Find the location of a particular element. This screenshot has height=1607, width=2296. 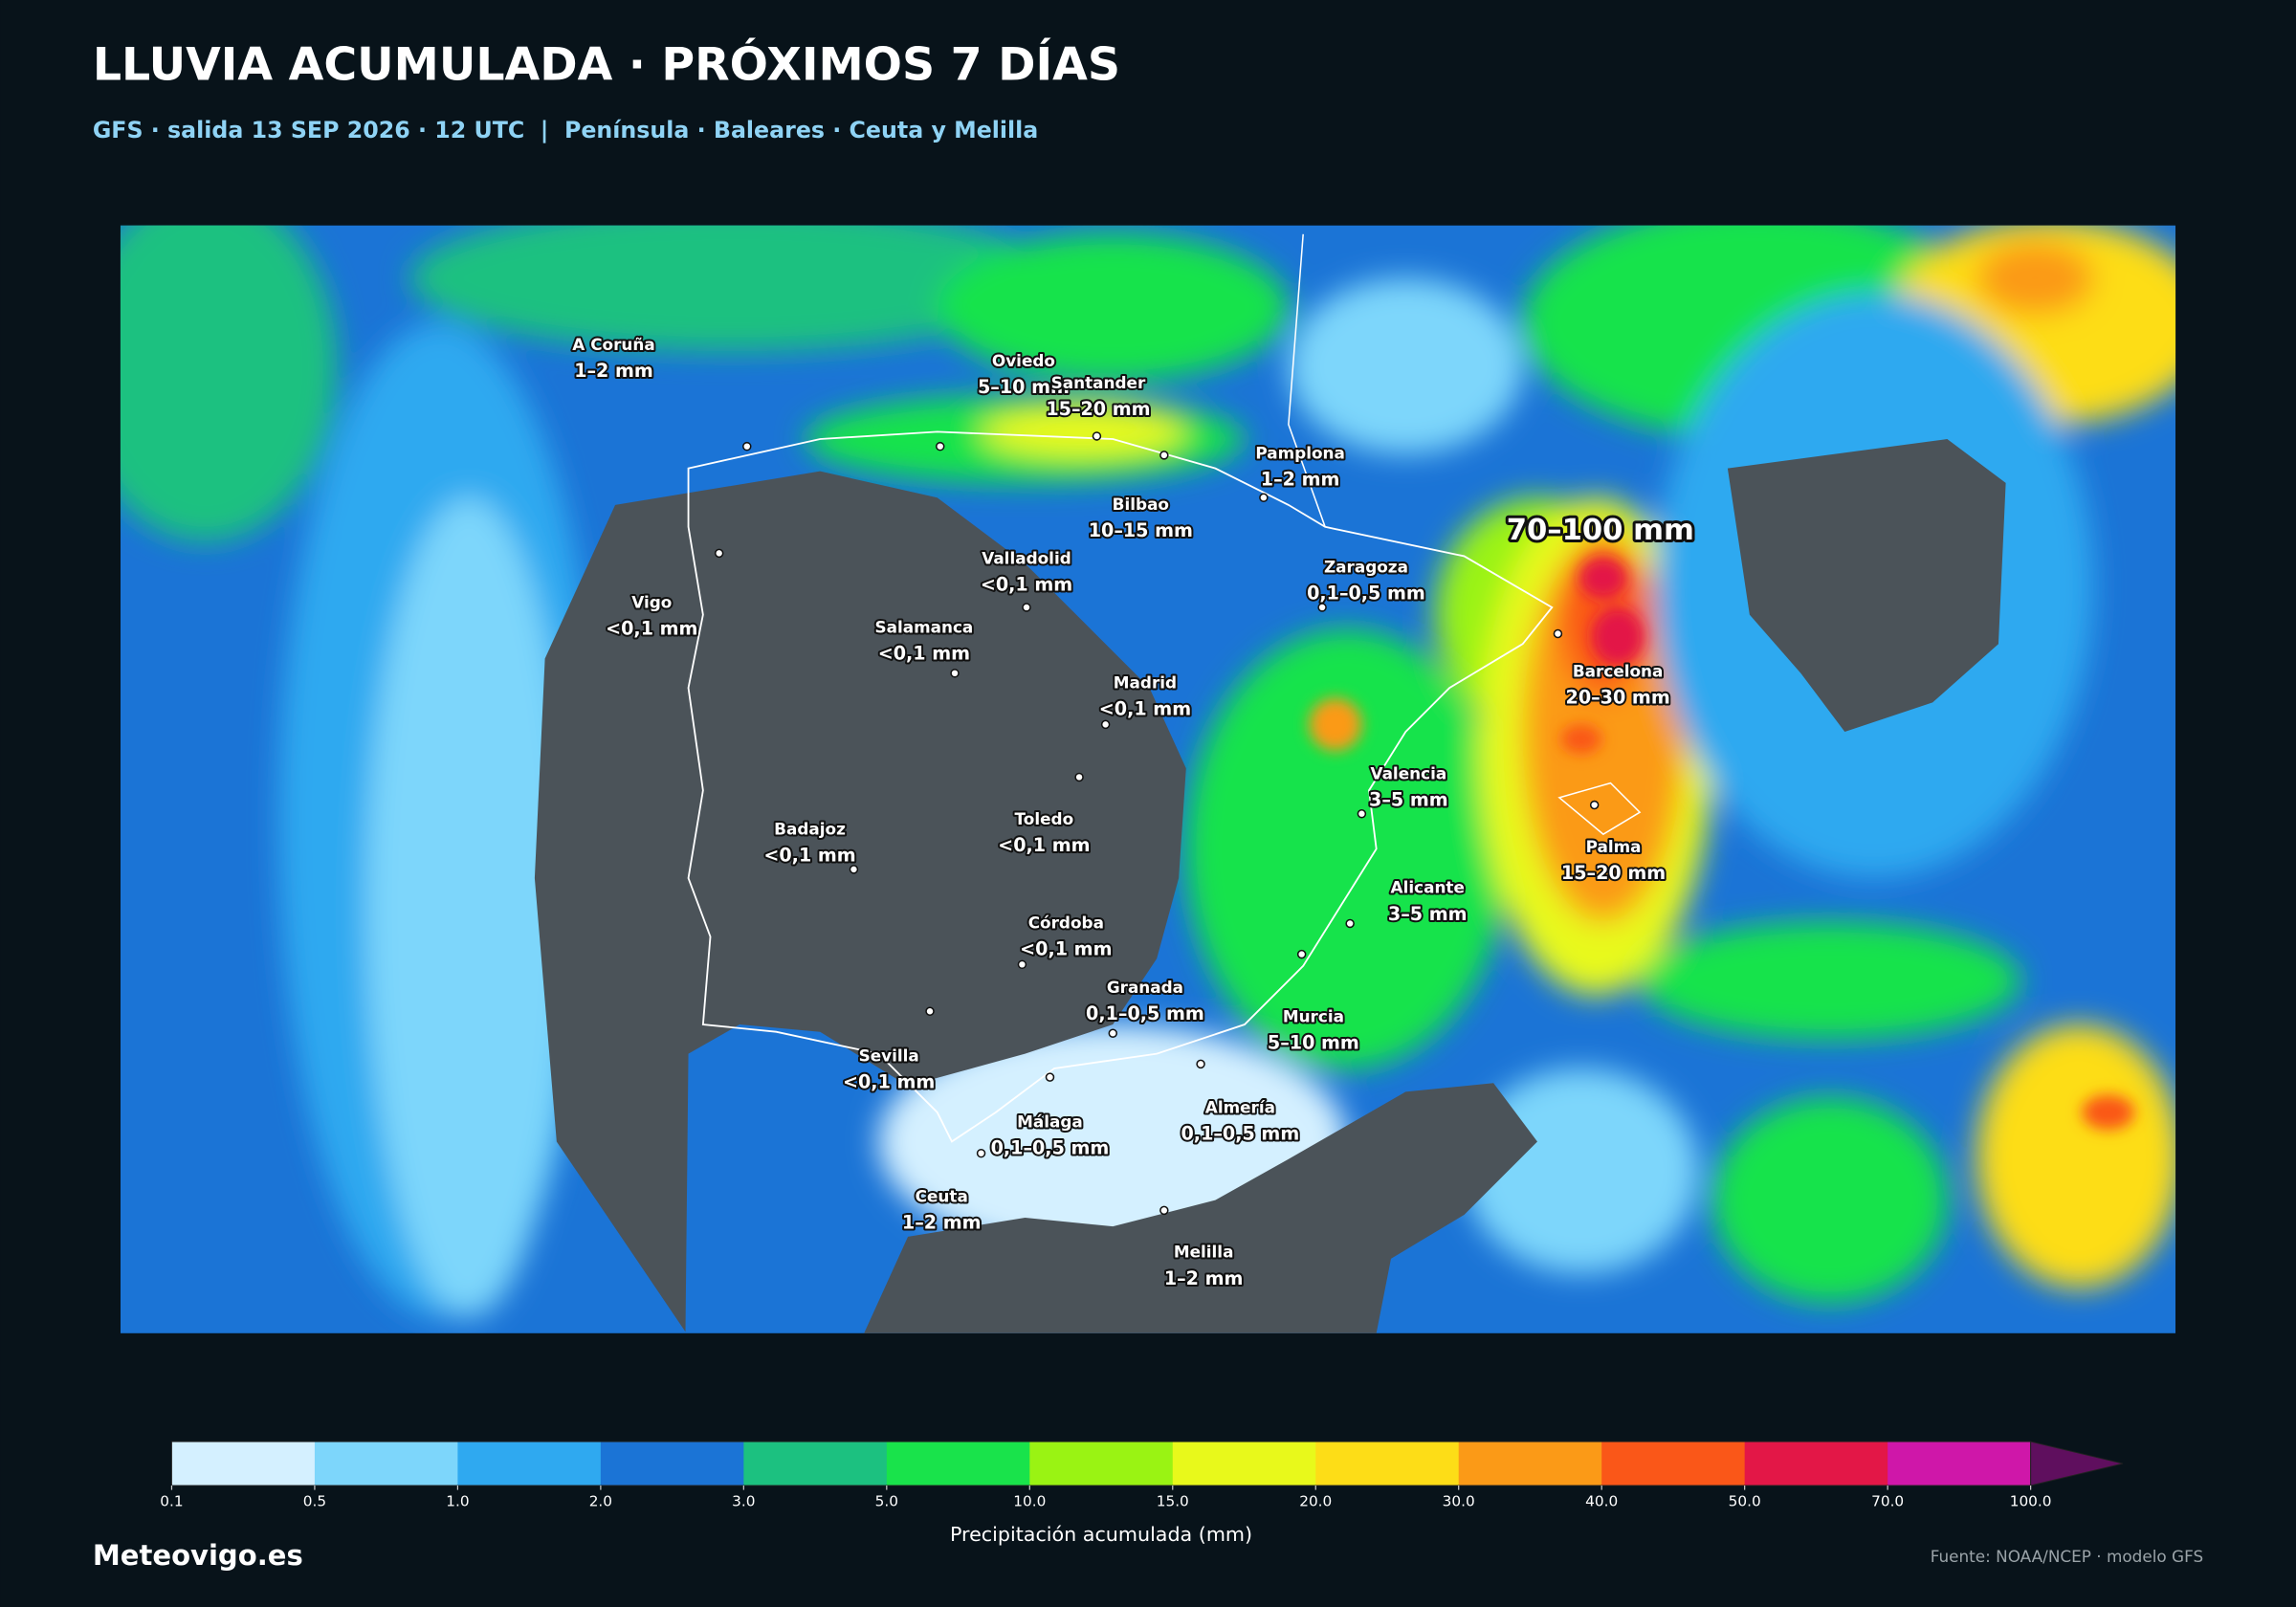

city-name: Melilla is located at coordinates (1204, 1252).